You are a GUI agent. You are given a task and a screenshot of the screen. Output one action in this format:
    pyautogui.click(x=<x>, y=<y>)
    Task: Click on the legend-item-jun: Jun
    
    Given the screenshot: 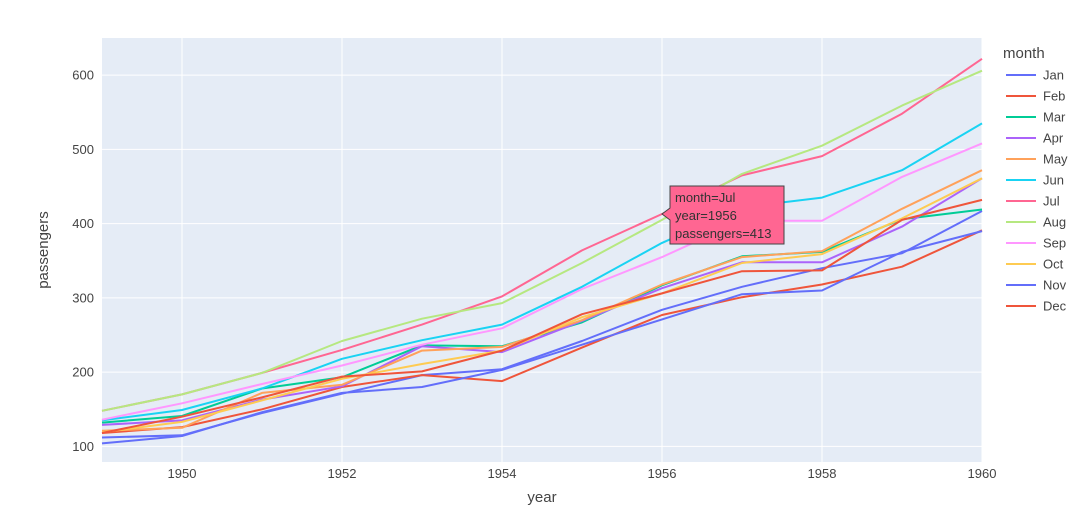 What is the action you would take?
    pyautogui.click(x=1035, y=180)
    